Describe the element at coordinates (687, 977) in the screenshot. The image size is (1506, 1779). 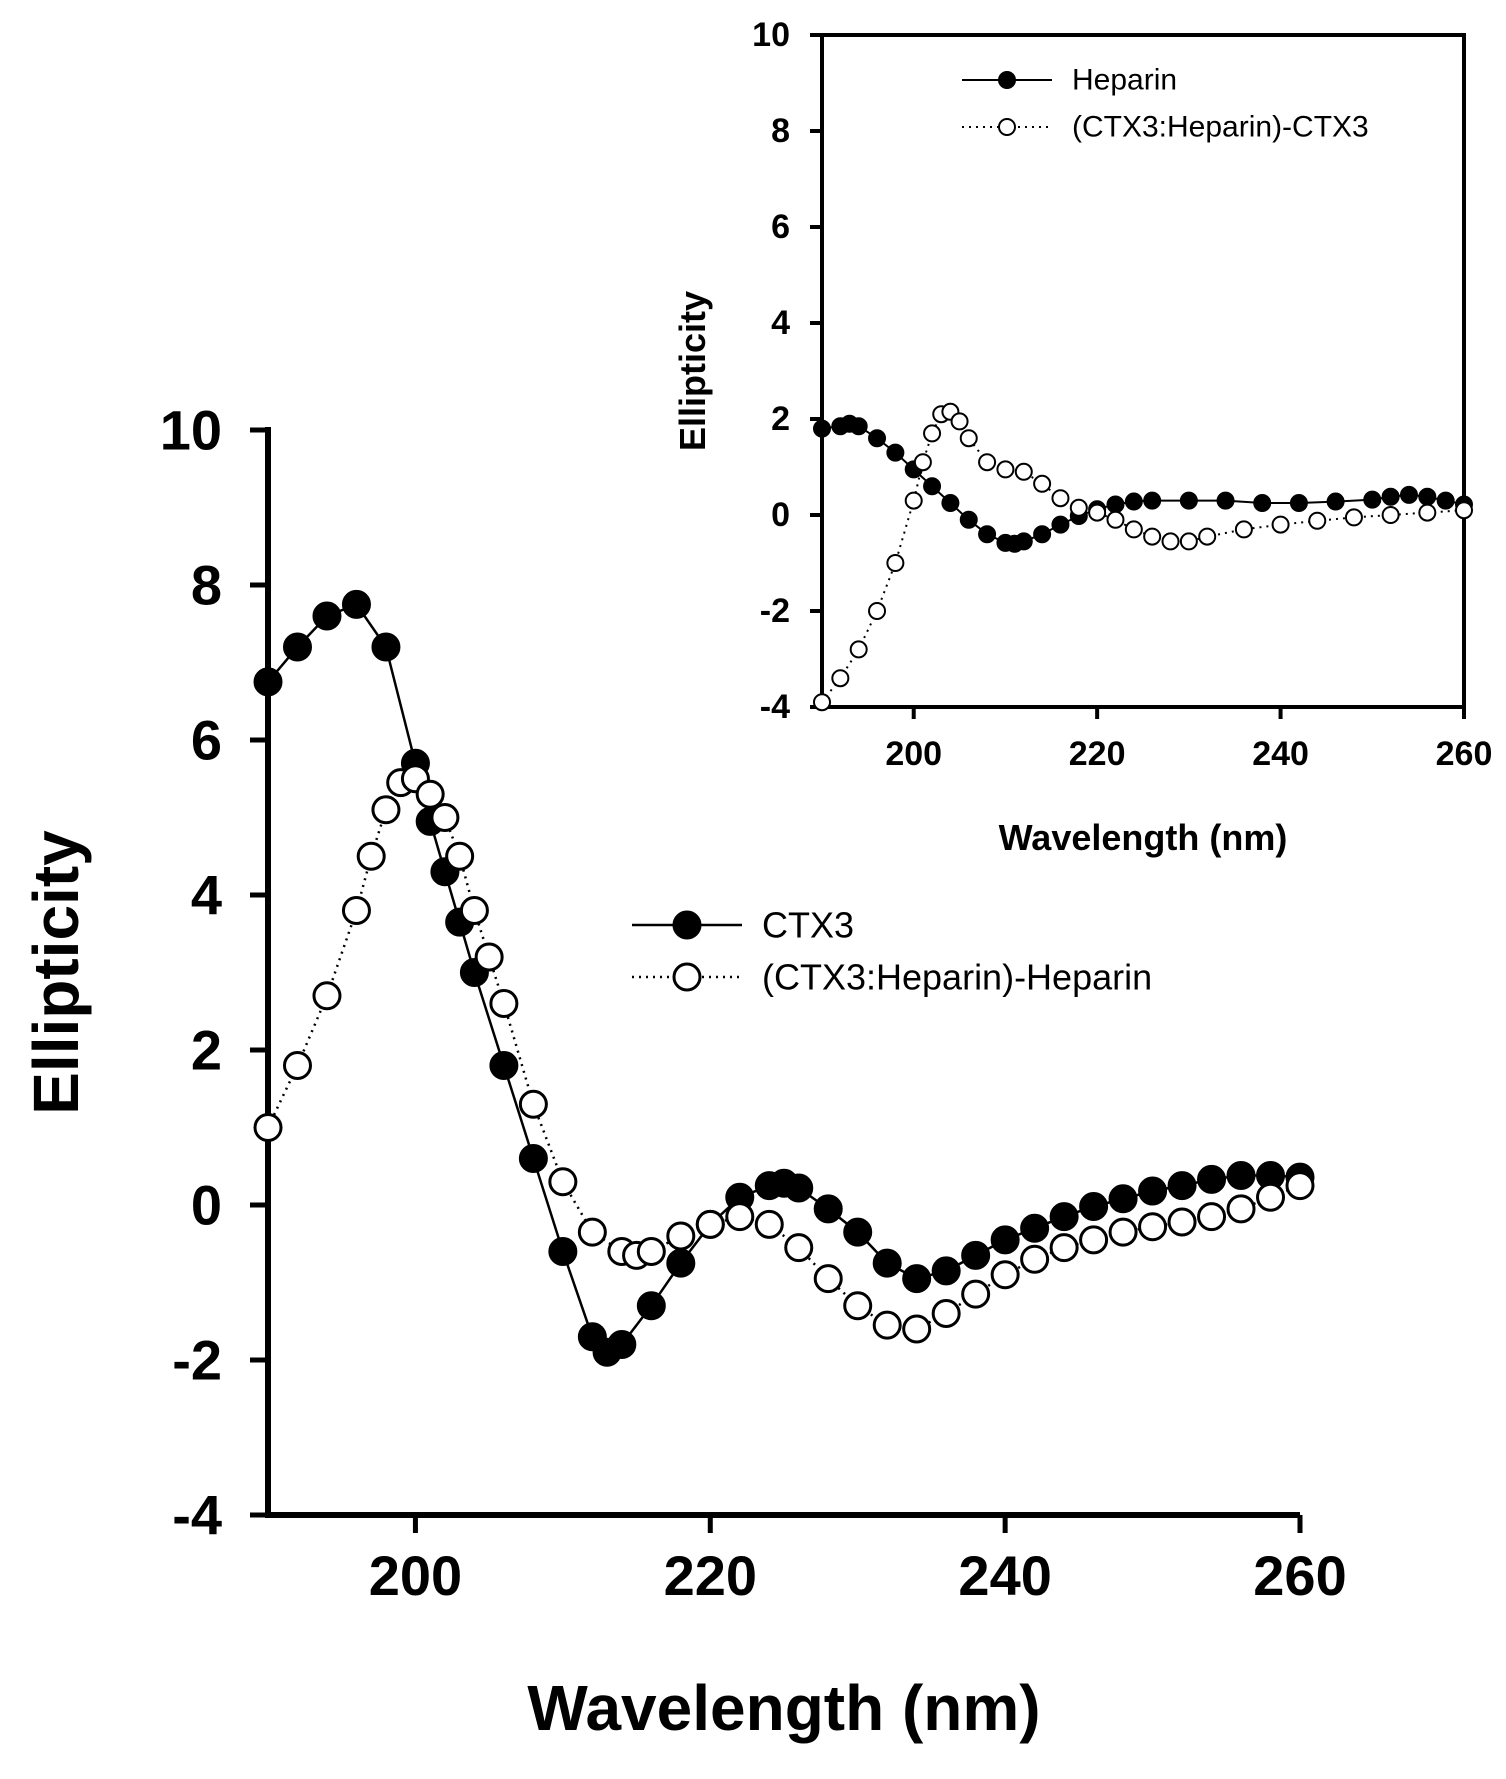
I see `main-legend-marker` at that location.